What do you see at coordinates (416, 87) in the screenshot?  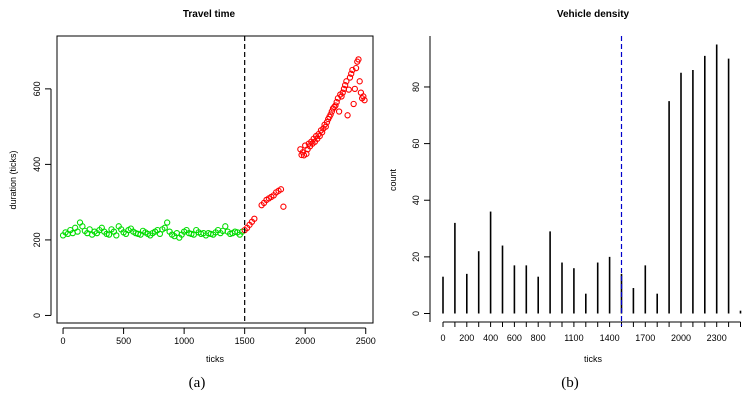 I see `y-tick-label: 80` at bounding box center [416, 87].